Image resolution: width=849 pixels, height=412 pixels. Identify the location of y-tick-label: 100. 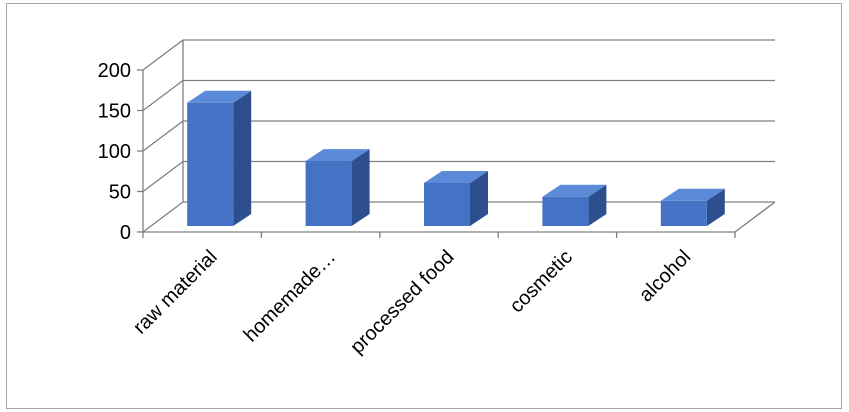
(114, 152).